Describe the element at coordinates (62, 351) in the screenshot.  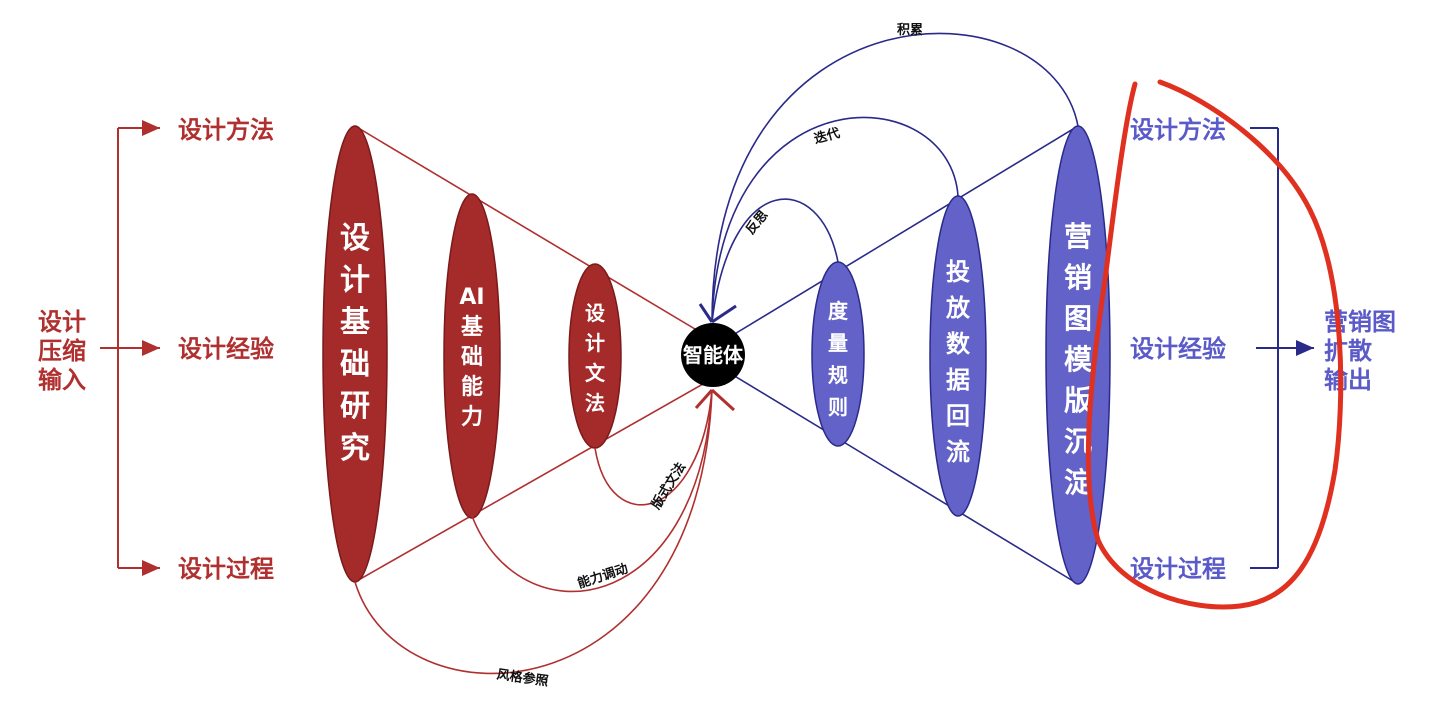
I see `left-title-line-2: 压缩` at that location.